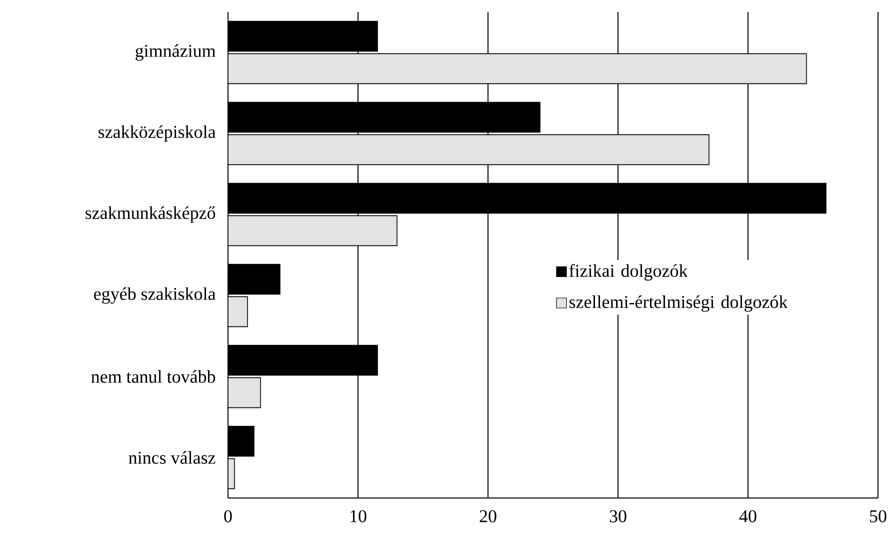 This screenshot has height=540, width=893. Describe the element at coordinates (155, 295) in the screenshot. I see `y-tick-label: egyéb szakiskola` at that location.